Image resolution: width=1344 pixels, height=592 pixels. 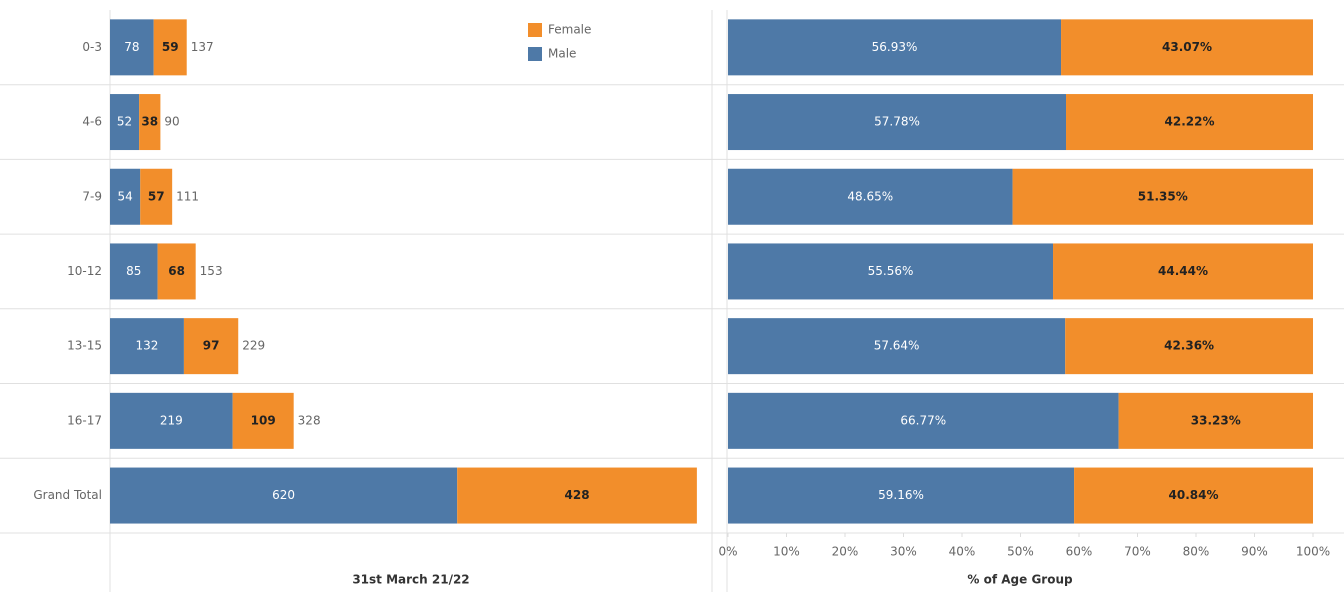 I want to click on row-label: 10-12, so click(x=84, y=271).